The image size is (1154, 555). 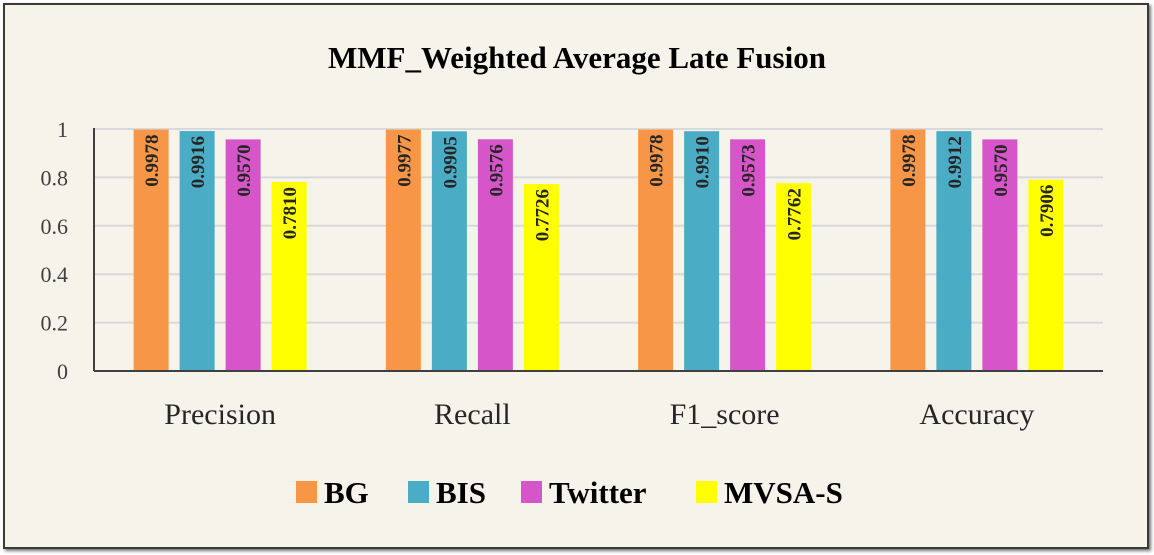 What do you see at coordinates (472, 414) in the screenshot?
I see `x-tick-label: Recall` at bounding box center [472, 414].